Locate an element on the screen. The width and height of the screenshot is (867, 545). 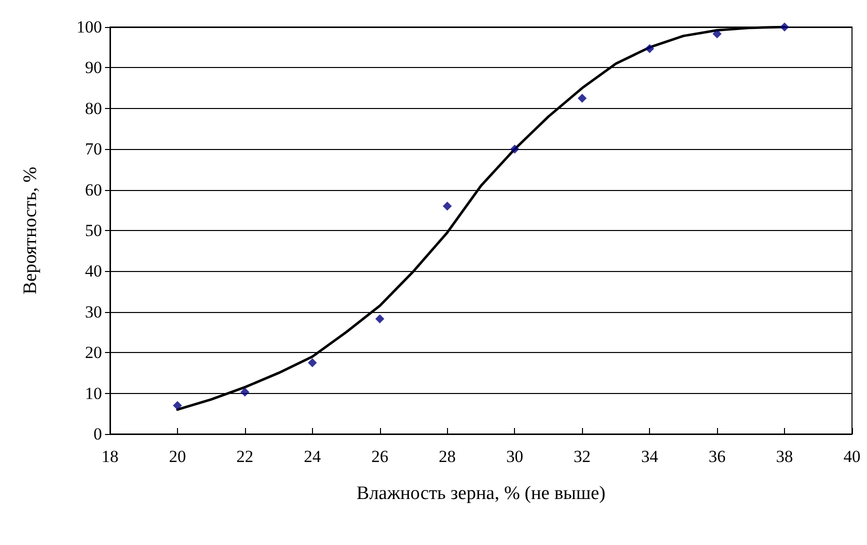
y-tick-label: 0 is located at coordinates (98, 434).